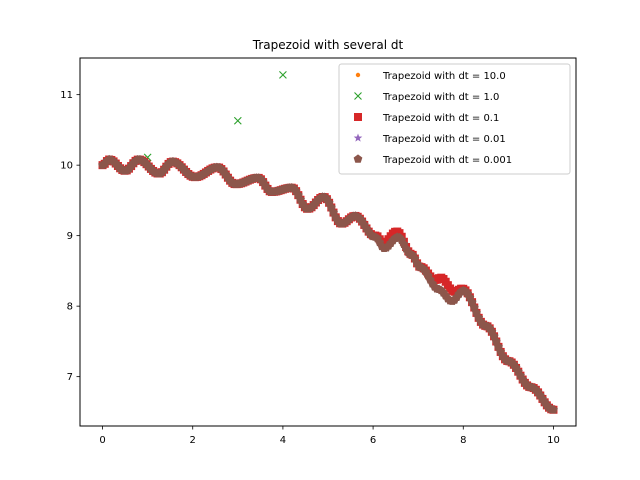 This screenshot has width=640, height=480. Describe the element at coordinates (328, 45) in the screenshot. I see `chart-title: Trapezoid with several dt` at that location.